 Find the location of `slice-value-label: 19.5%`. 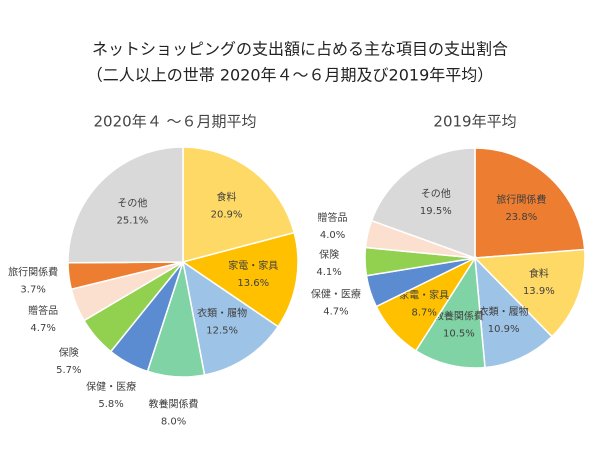

slice-value-label: 19.5% is located at coordinates (436, 211).